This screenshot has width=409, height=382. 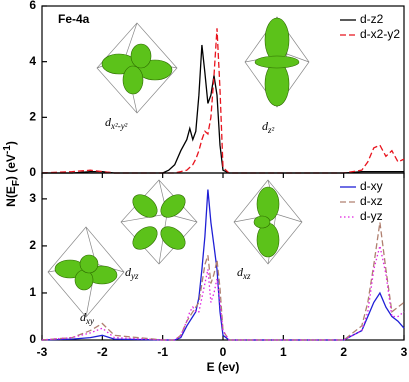 I want to click on annotation-text: Fe-4a, so click(x=74, y=19).